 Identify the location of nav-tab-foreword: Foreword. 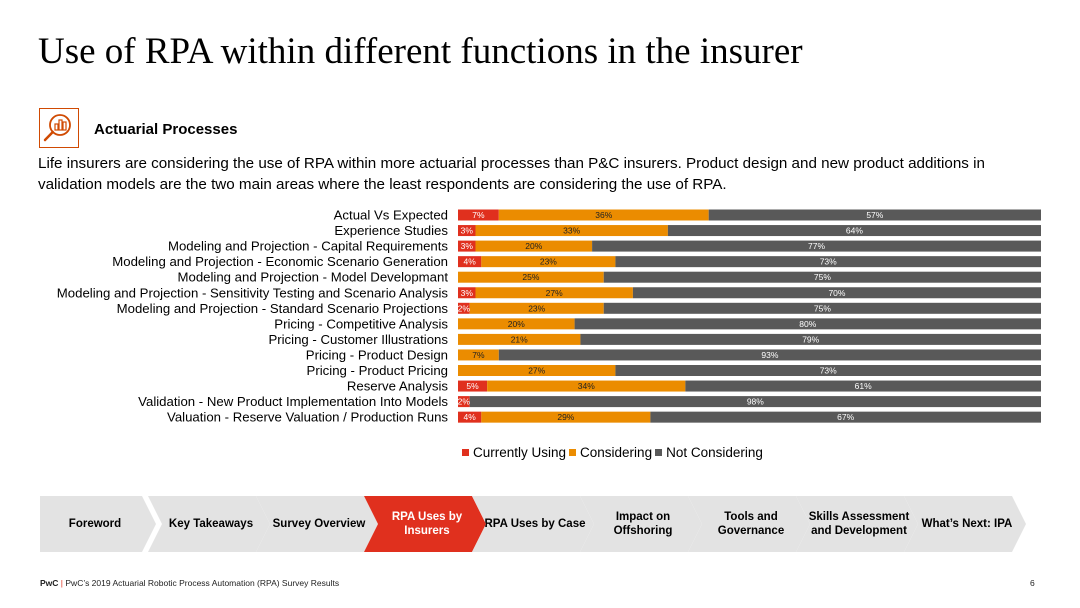
(98, 524).